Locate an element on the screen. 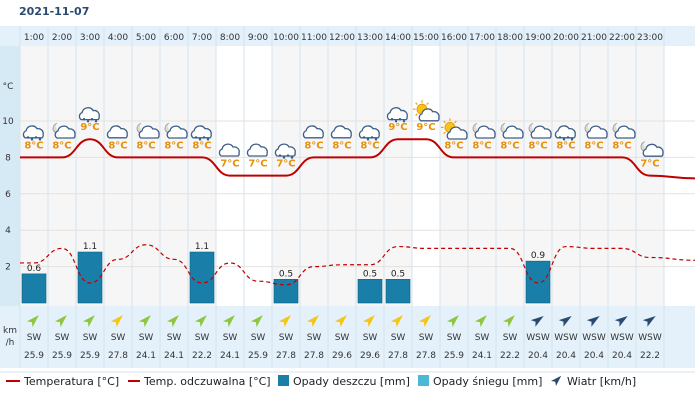  rain-label: 1.1 is located at coordinates (202, 247).